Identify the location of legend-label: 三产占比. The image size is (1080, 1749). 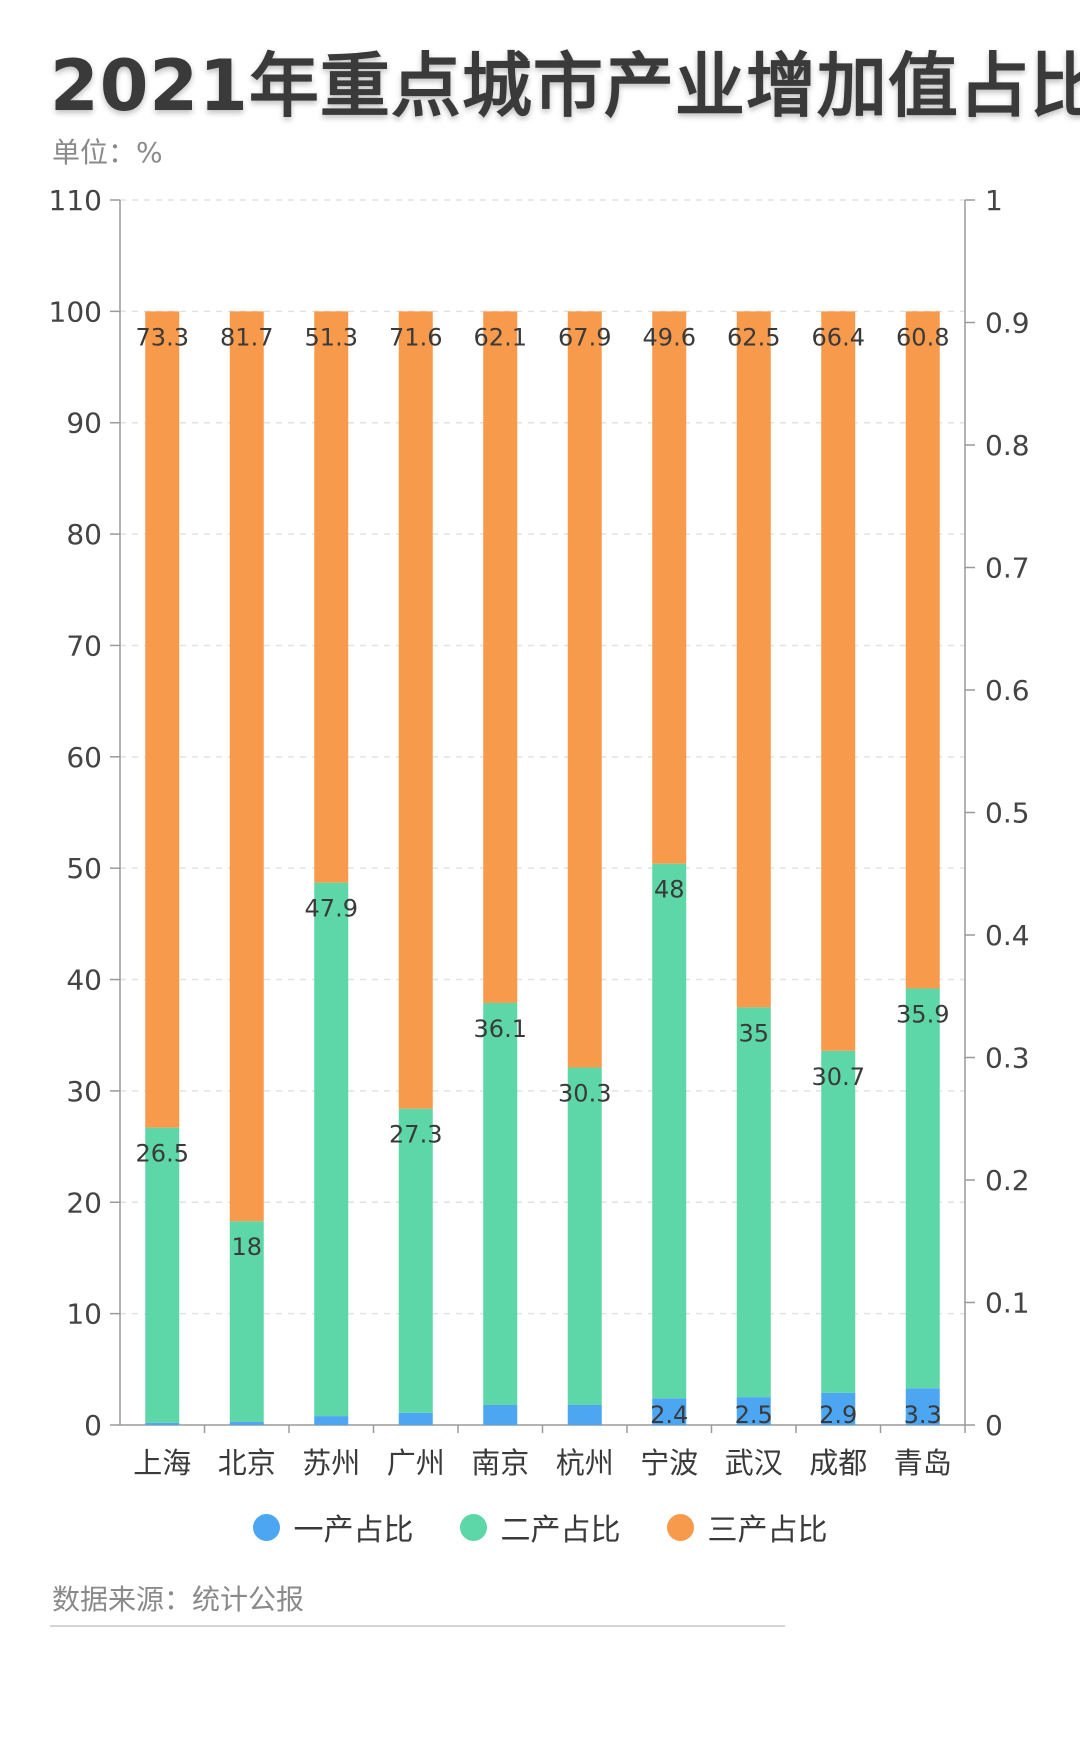
(767, 1530).